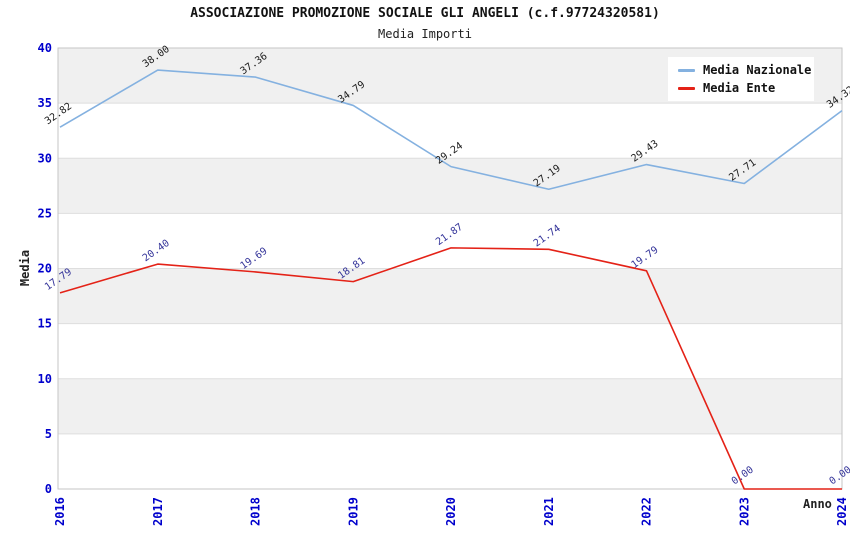 The width and height of the screenshot is (850, 550). What do you see at coordinates (25, 268) in the screenshot?
I see `y-axis-title: Media` at bounding box center [25, 268].